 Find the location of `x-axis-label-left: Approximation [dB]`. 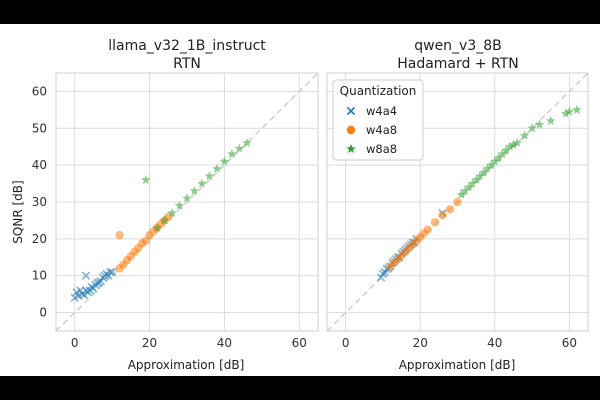

x-axis-label-left: Approximation [dB] is located at coordinates (186, 365).